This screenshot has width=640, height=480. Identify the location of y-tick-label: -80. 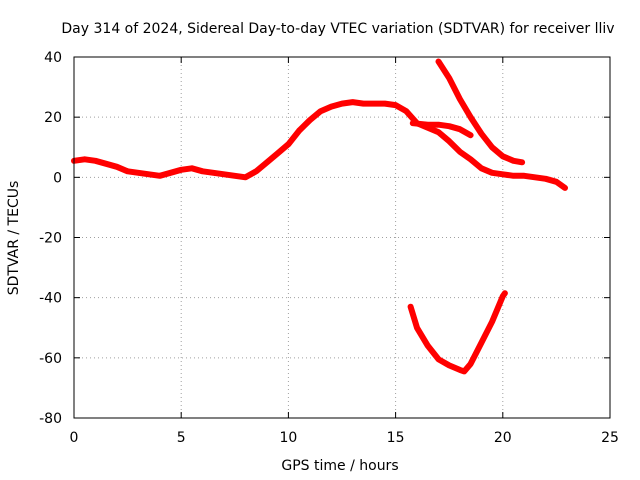
(50, 419).